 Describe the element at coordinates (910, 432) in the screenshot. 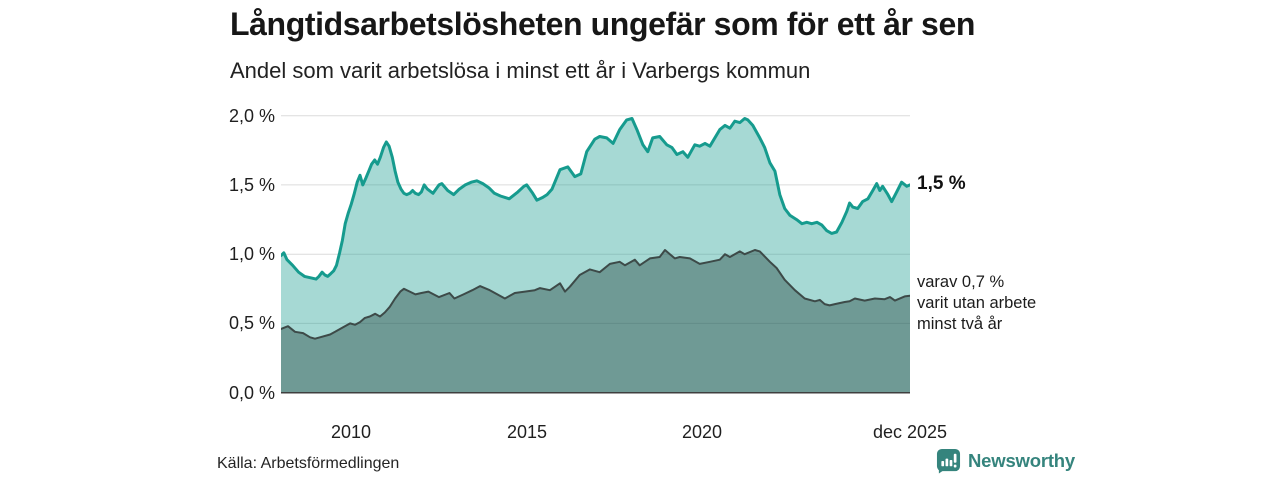

I see `x-tick-label: dec 2025` at that location.